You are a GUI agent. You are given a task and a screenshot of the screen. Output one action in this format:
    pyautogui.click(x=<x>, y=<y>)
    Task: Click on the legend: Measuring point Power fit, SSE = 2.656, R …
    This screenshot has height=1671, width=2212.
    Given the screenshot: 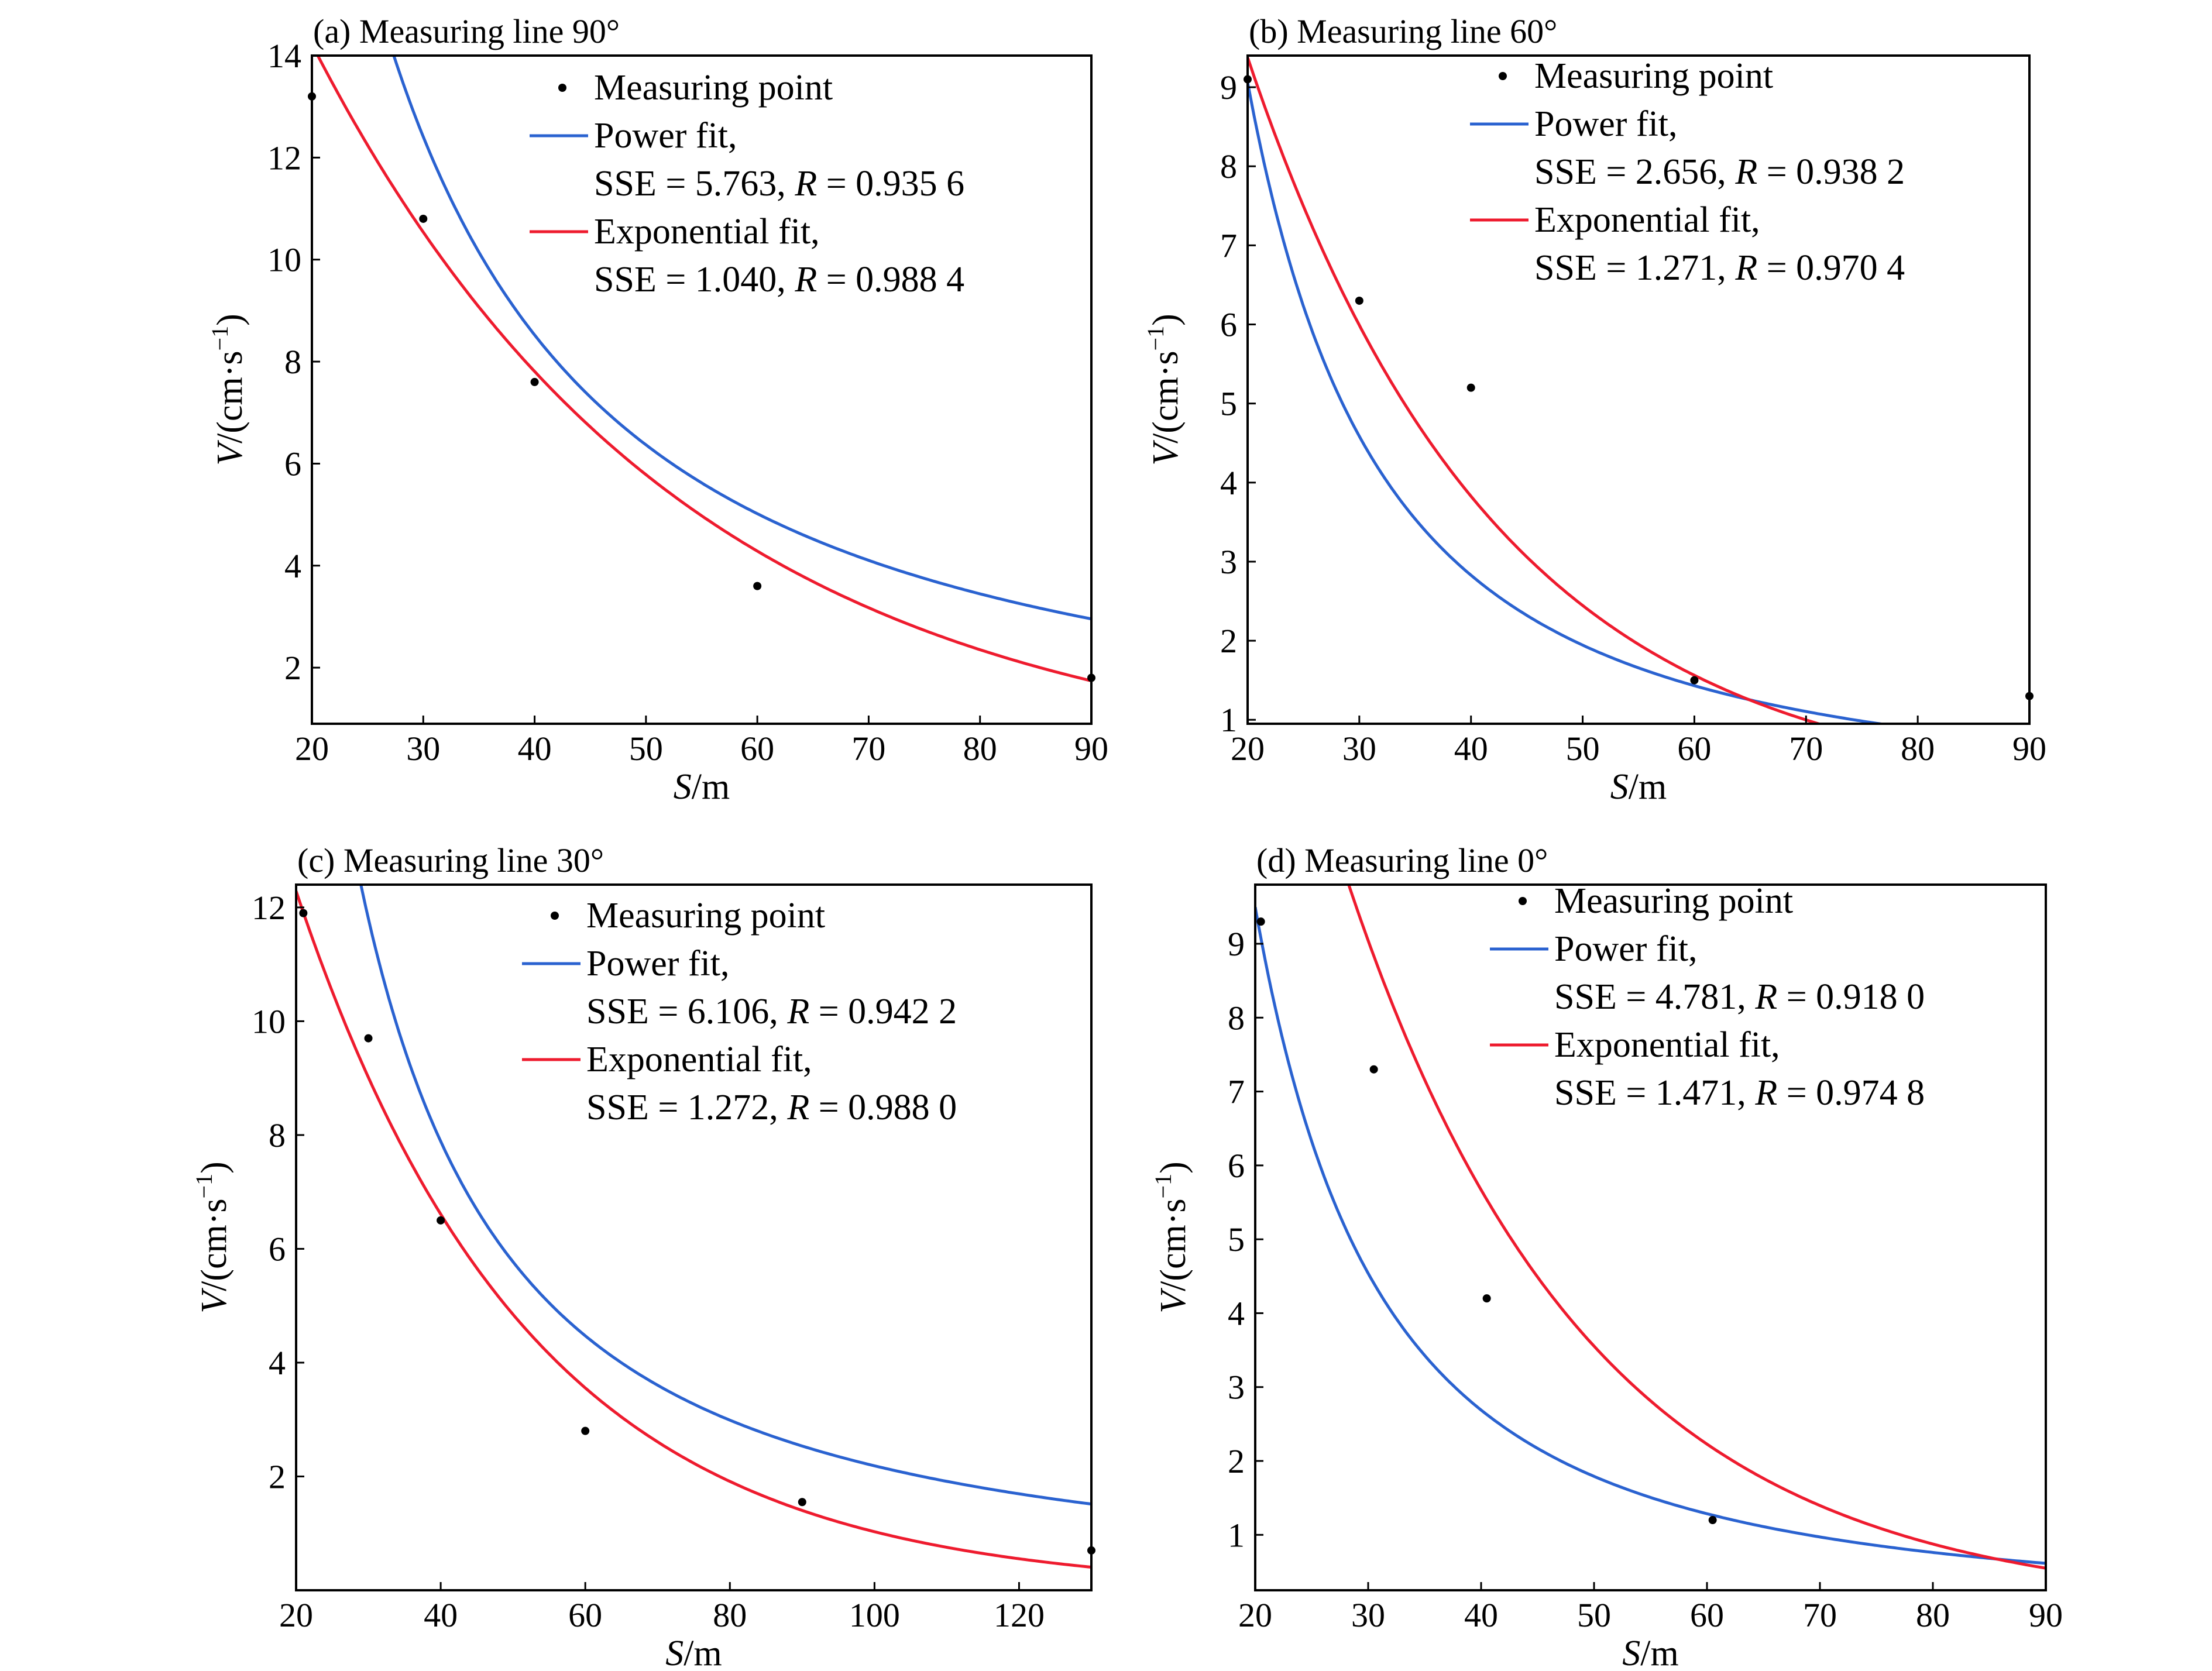 What is the action you would take?
    pyautogui.click(x=1687, y=172)
    